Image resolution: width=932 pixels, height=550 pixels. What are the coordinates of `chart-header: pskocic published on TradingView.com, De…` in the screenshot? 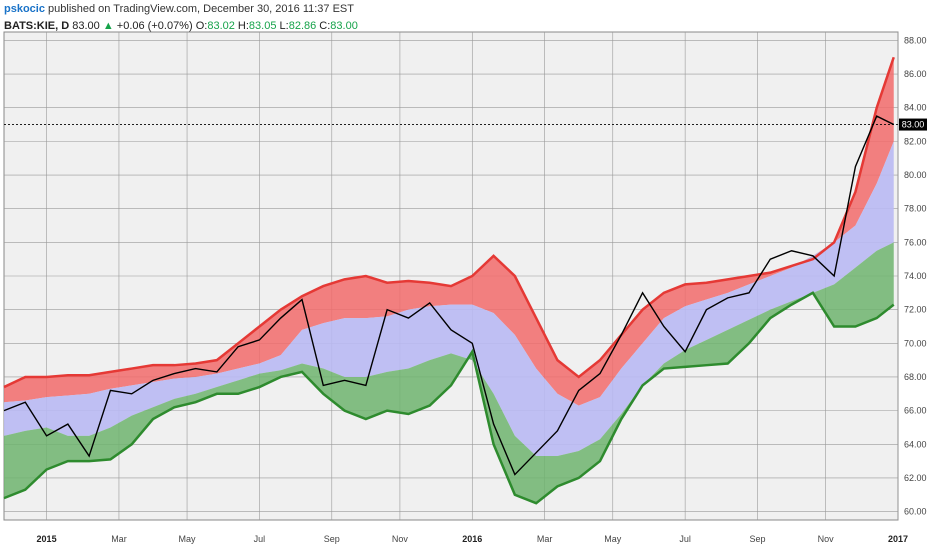 It's located at (181, 17).